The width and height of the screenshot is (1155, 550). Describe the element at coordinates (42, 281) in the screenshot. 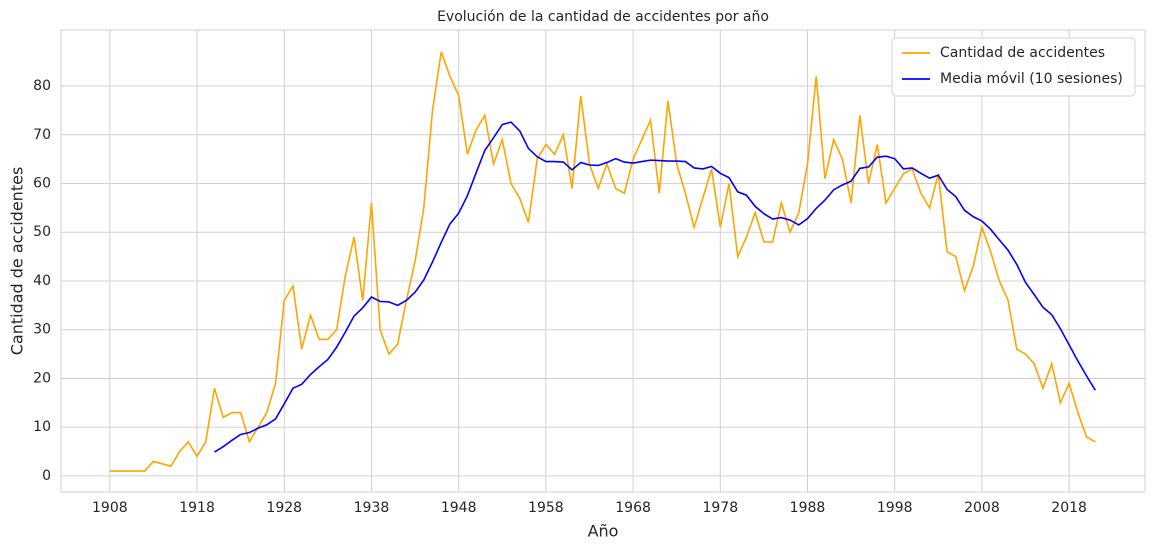

I see `y-tick-label: 40` at that location.